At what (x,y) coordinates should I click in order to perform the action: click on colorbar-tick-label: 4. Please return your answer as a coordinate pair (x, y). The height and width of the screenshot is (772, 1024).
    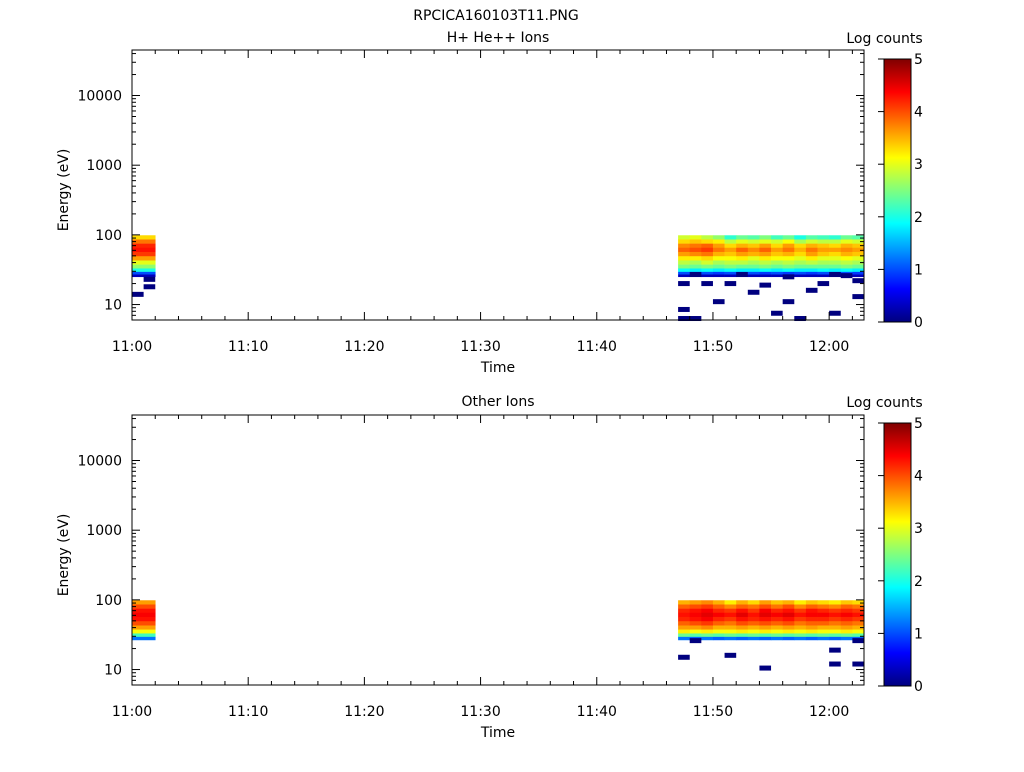
    Looking at the image, I should click on (918, 477).